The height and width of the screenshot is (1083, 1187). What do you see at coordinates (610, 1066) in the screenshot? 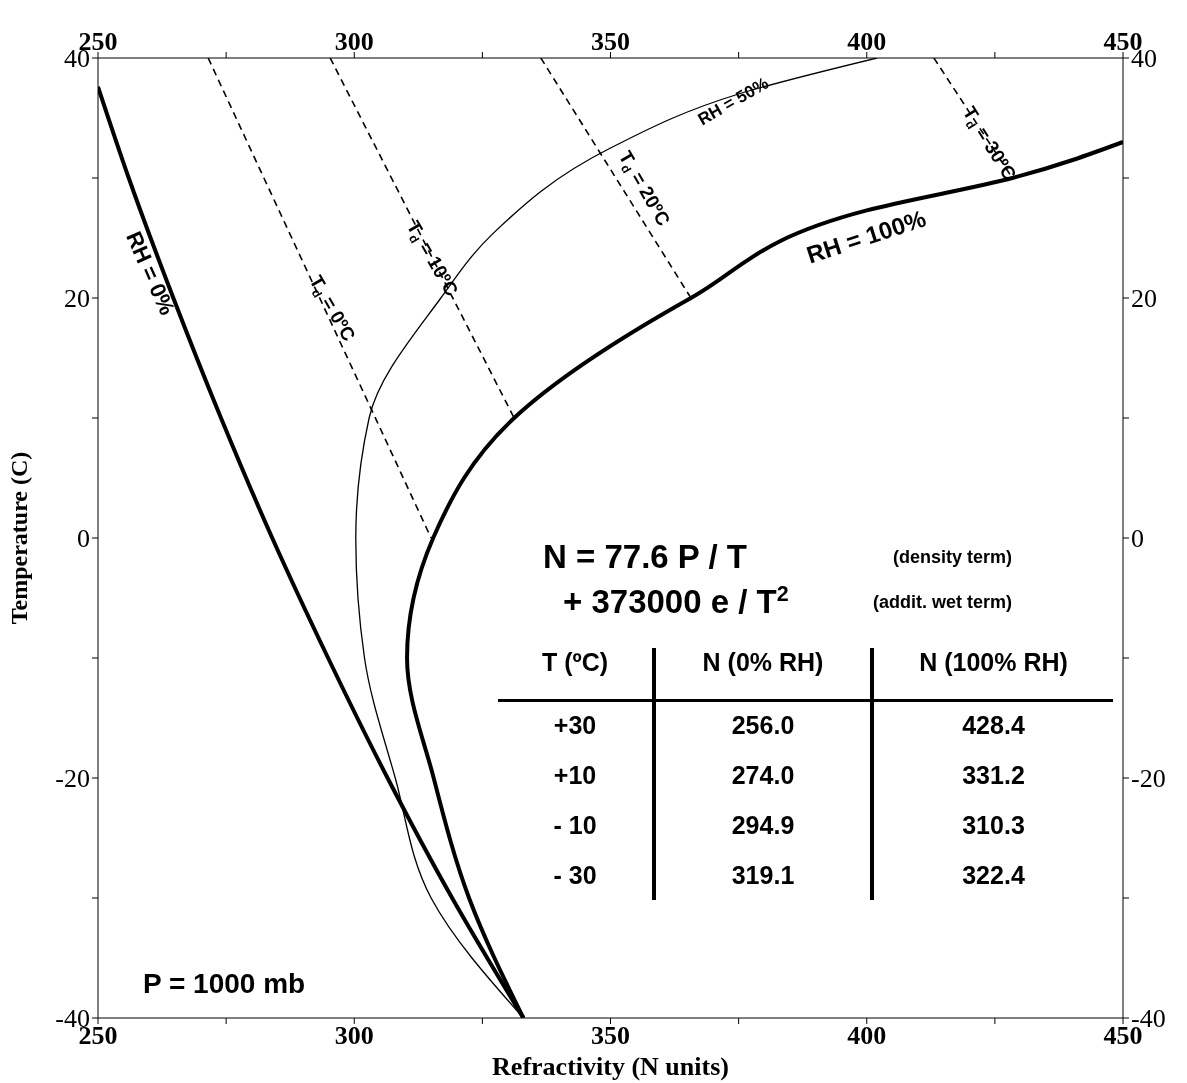
I see `x-axis-title: Refractivity (N units)` at bounding box center [610, 1066].